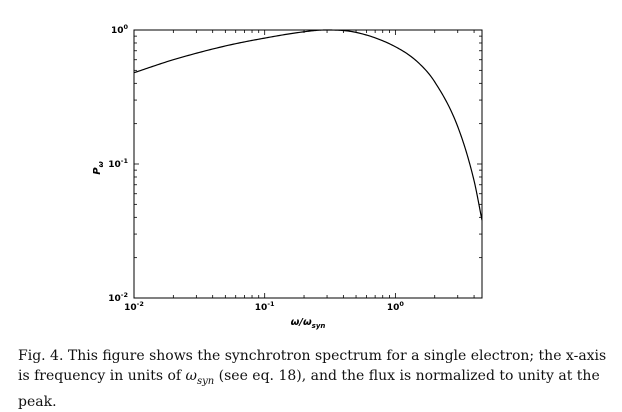  What do you see at coordinates (265, 306) in the screenshot?
I see `x-tick-label: 10⁻¹` at bounding box center [265, 306].